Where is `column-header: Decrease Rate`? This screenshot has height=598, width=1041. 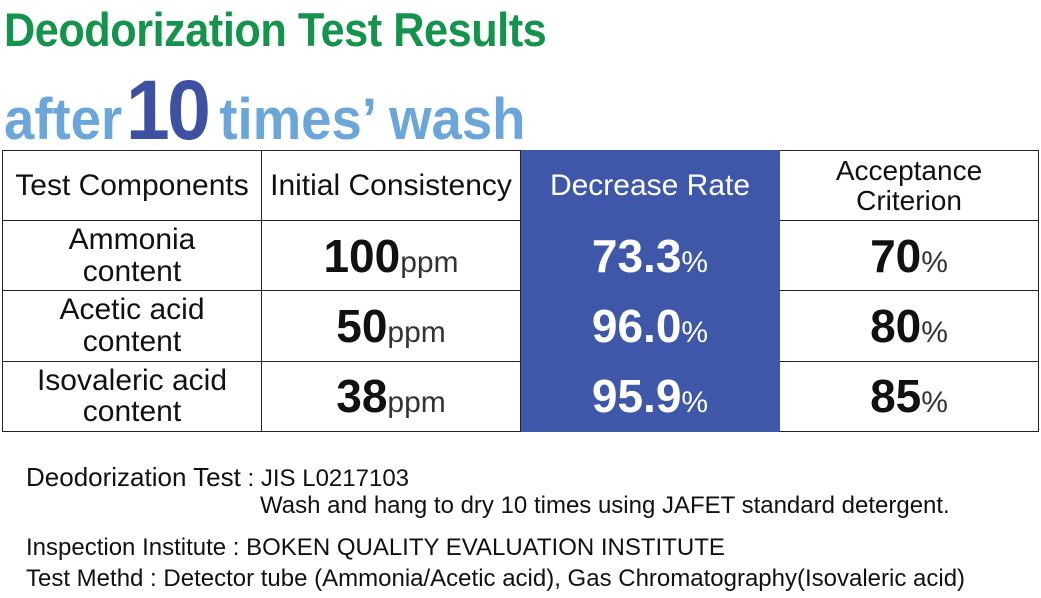 column-header: Decrease Rate is located at coordinates (650, 185).